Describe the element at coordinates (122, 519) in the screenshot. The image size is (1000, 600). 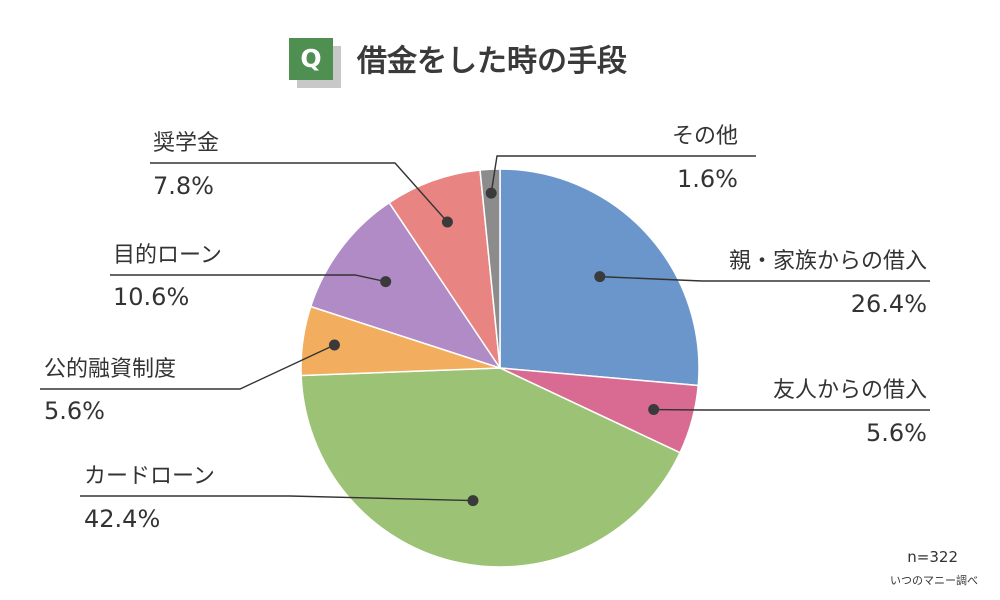
I see `slice-value-label: 42.4%` at that location.